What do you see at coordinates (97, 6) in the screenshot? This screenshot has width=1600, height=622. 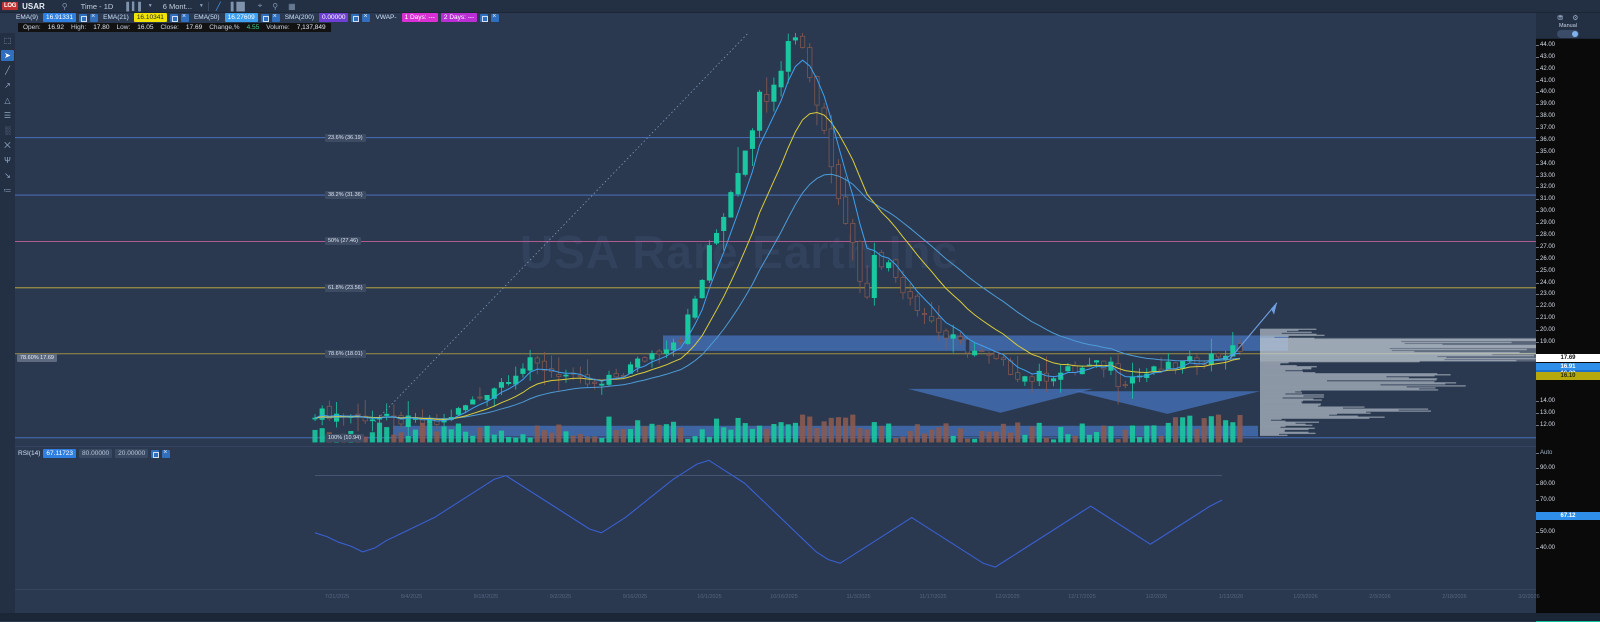 I see `timeframe-selector: Time - 1D` at bounding box center [97, 6].